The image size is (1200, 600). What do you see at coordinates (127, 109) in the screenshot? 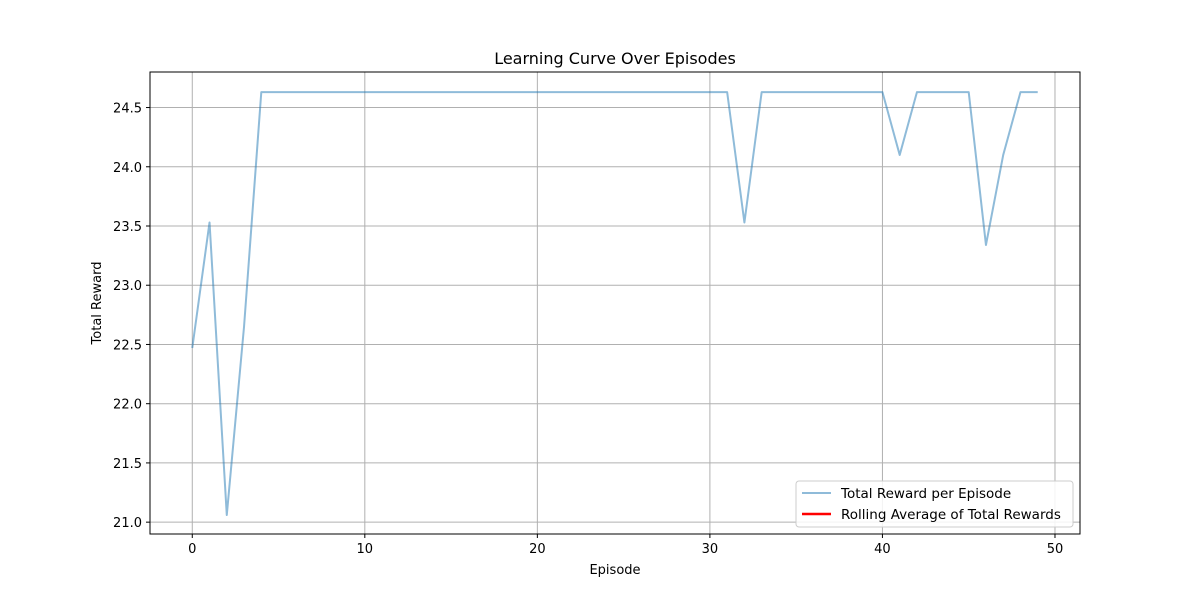
I see `y-tick-label: 24.5` at bounding box center [127, 109].